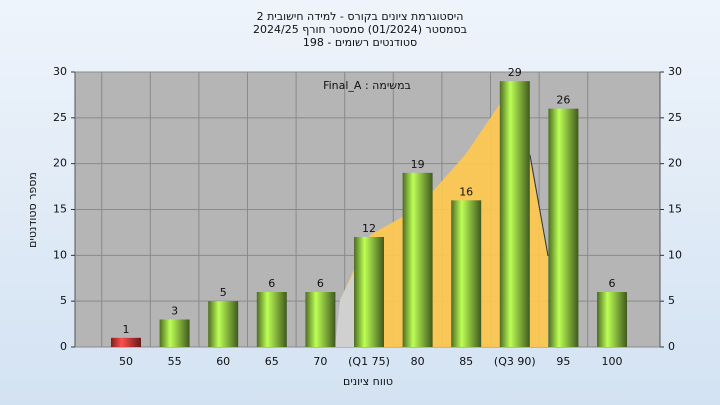 The image size is (720, 405). What do you see at coordinates (367, 85) in the screenshot?
I see `annotation: Final_A : במשימה` at bounding box center [367, 85].